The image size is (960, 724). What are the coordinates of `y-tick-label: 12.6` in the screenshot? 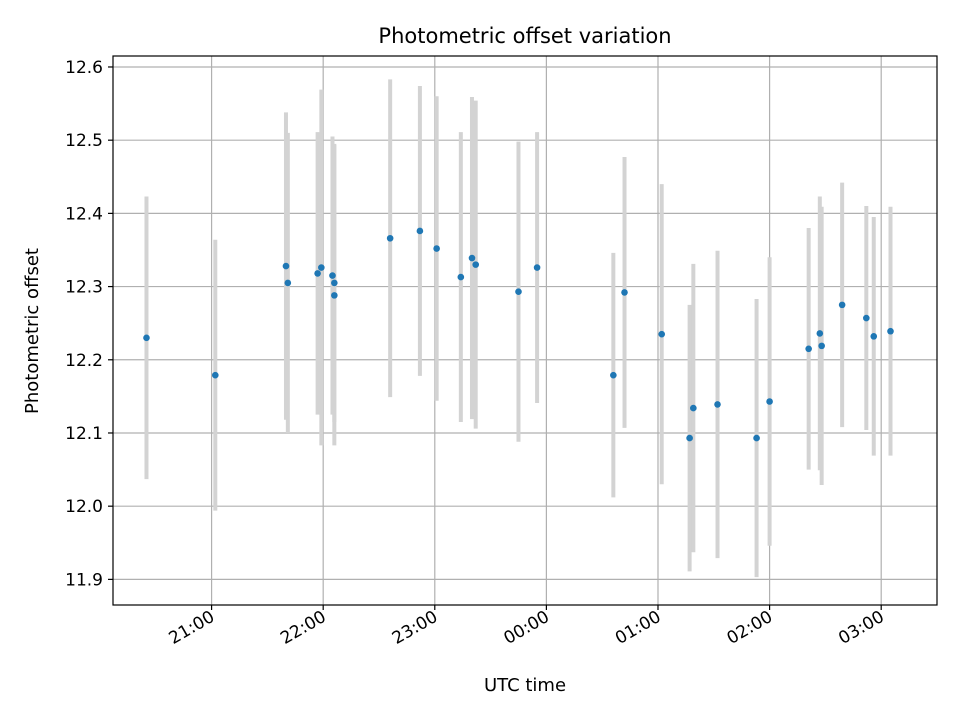 It's located at (84, 68).